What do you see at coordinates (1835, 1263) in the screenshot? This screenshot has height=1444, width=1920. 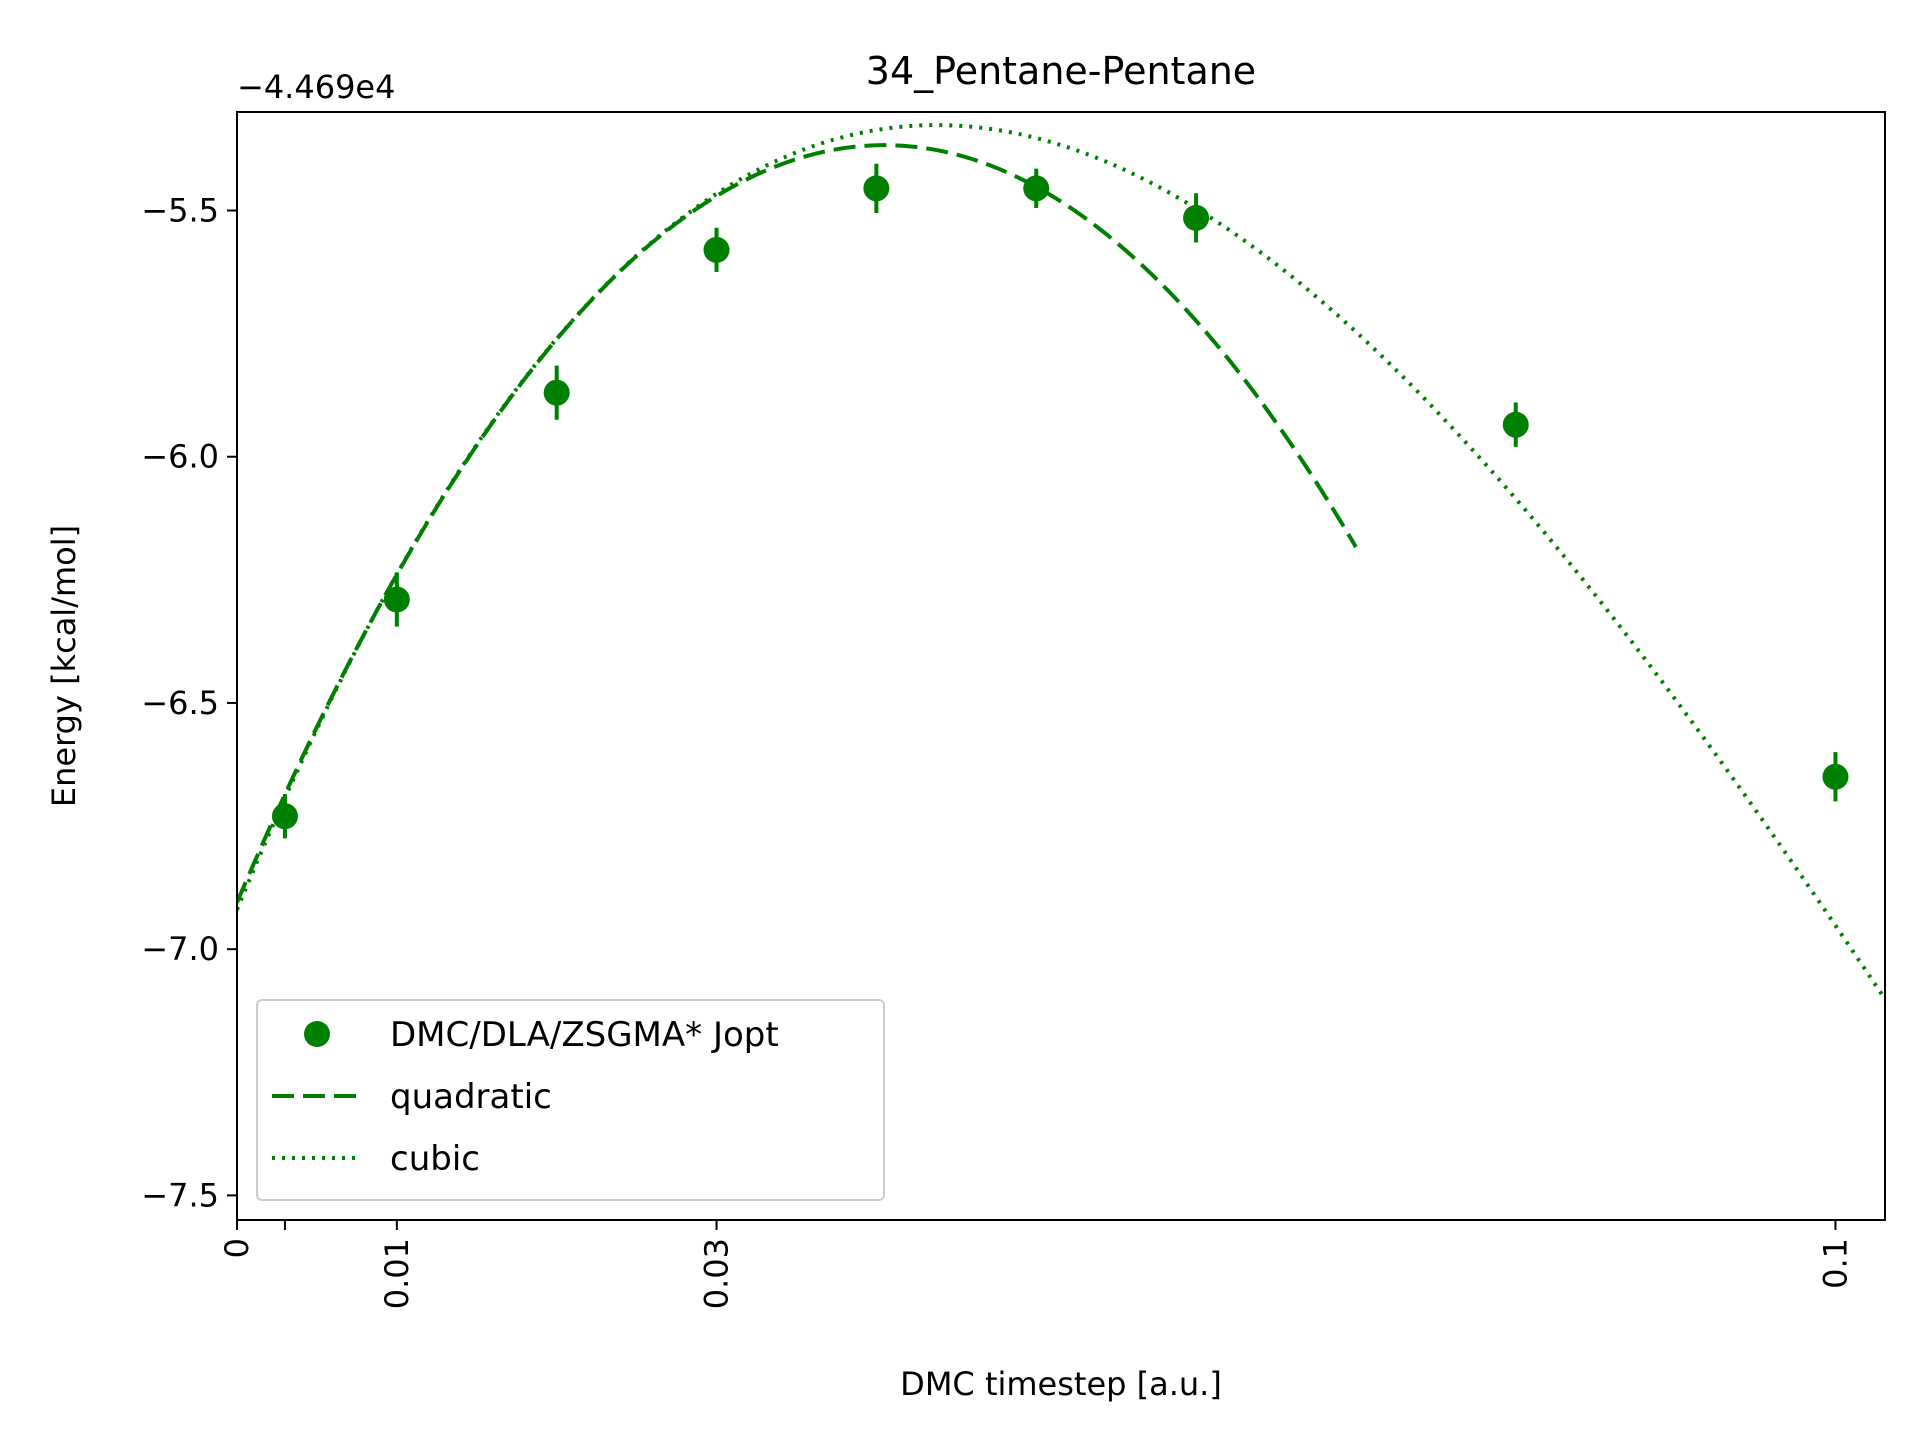 I see `x-tick-label: 0.1` at bounding box center [1835, 1263].